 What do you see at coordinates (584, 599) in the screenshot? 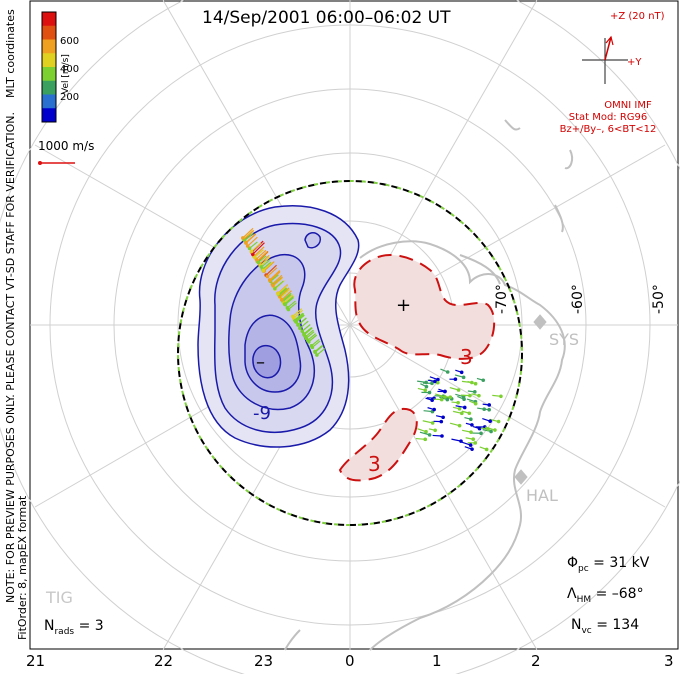
I see `lambda-hm-subscript: HM` at bounding box center [584, 599].